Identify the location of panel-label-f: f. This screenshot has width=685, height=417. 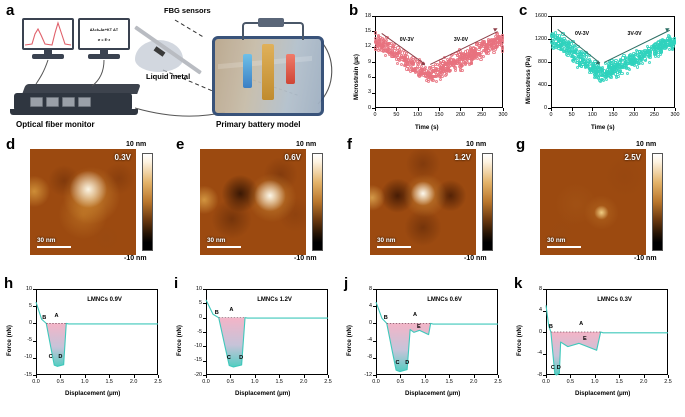
(349, 144).